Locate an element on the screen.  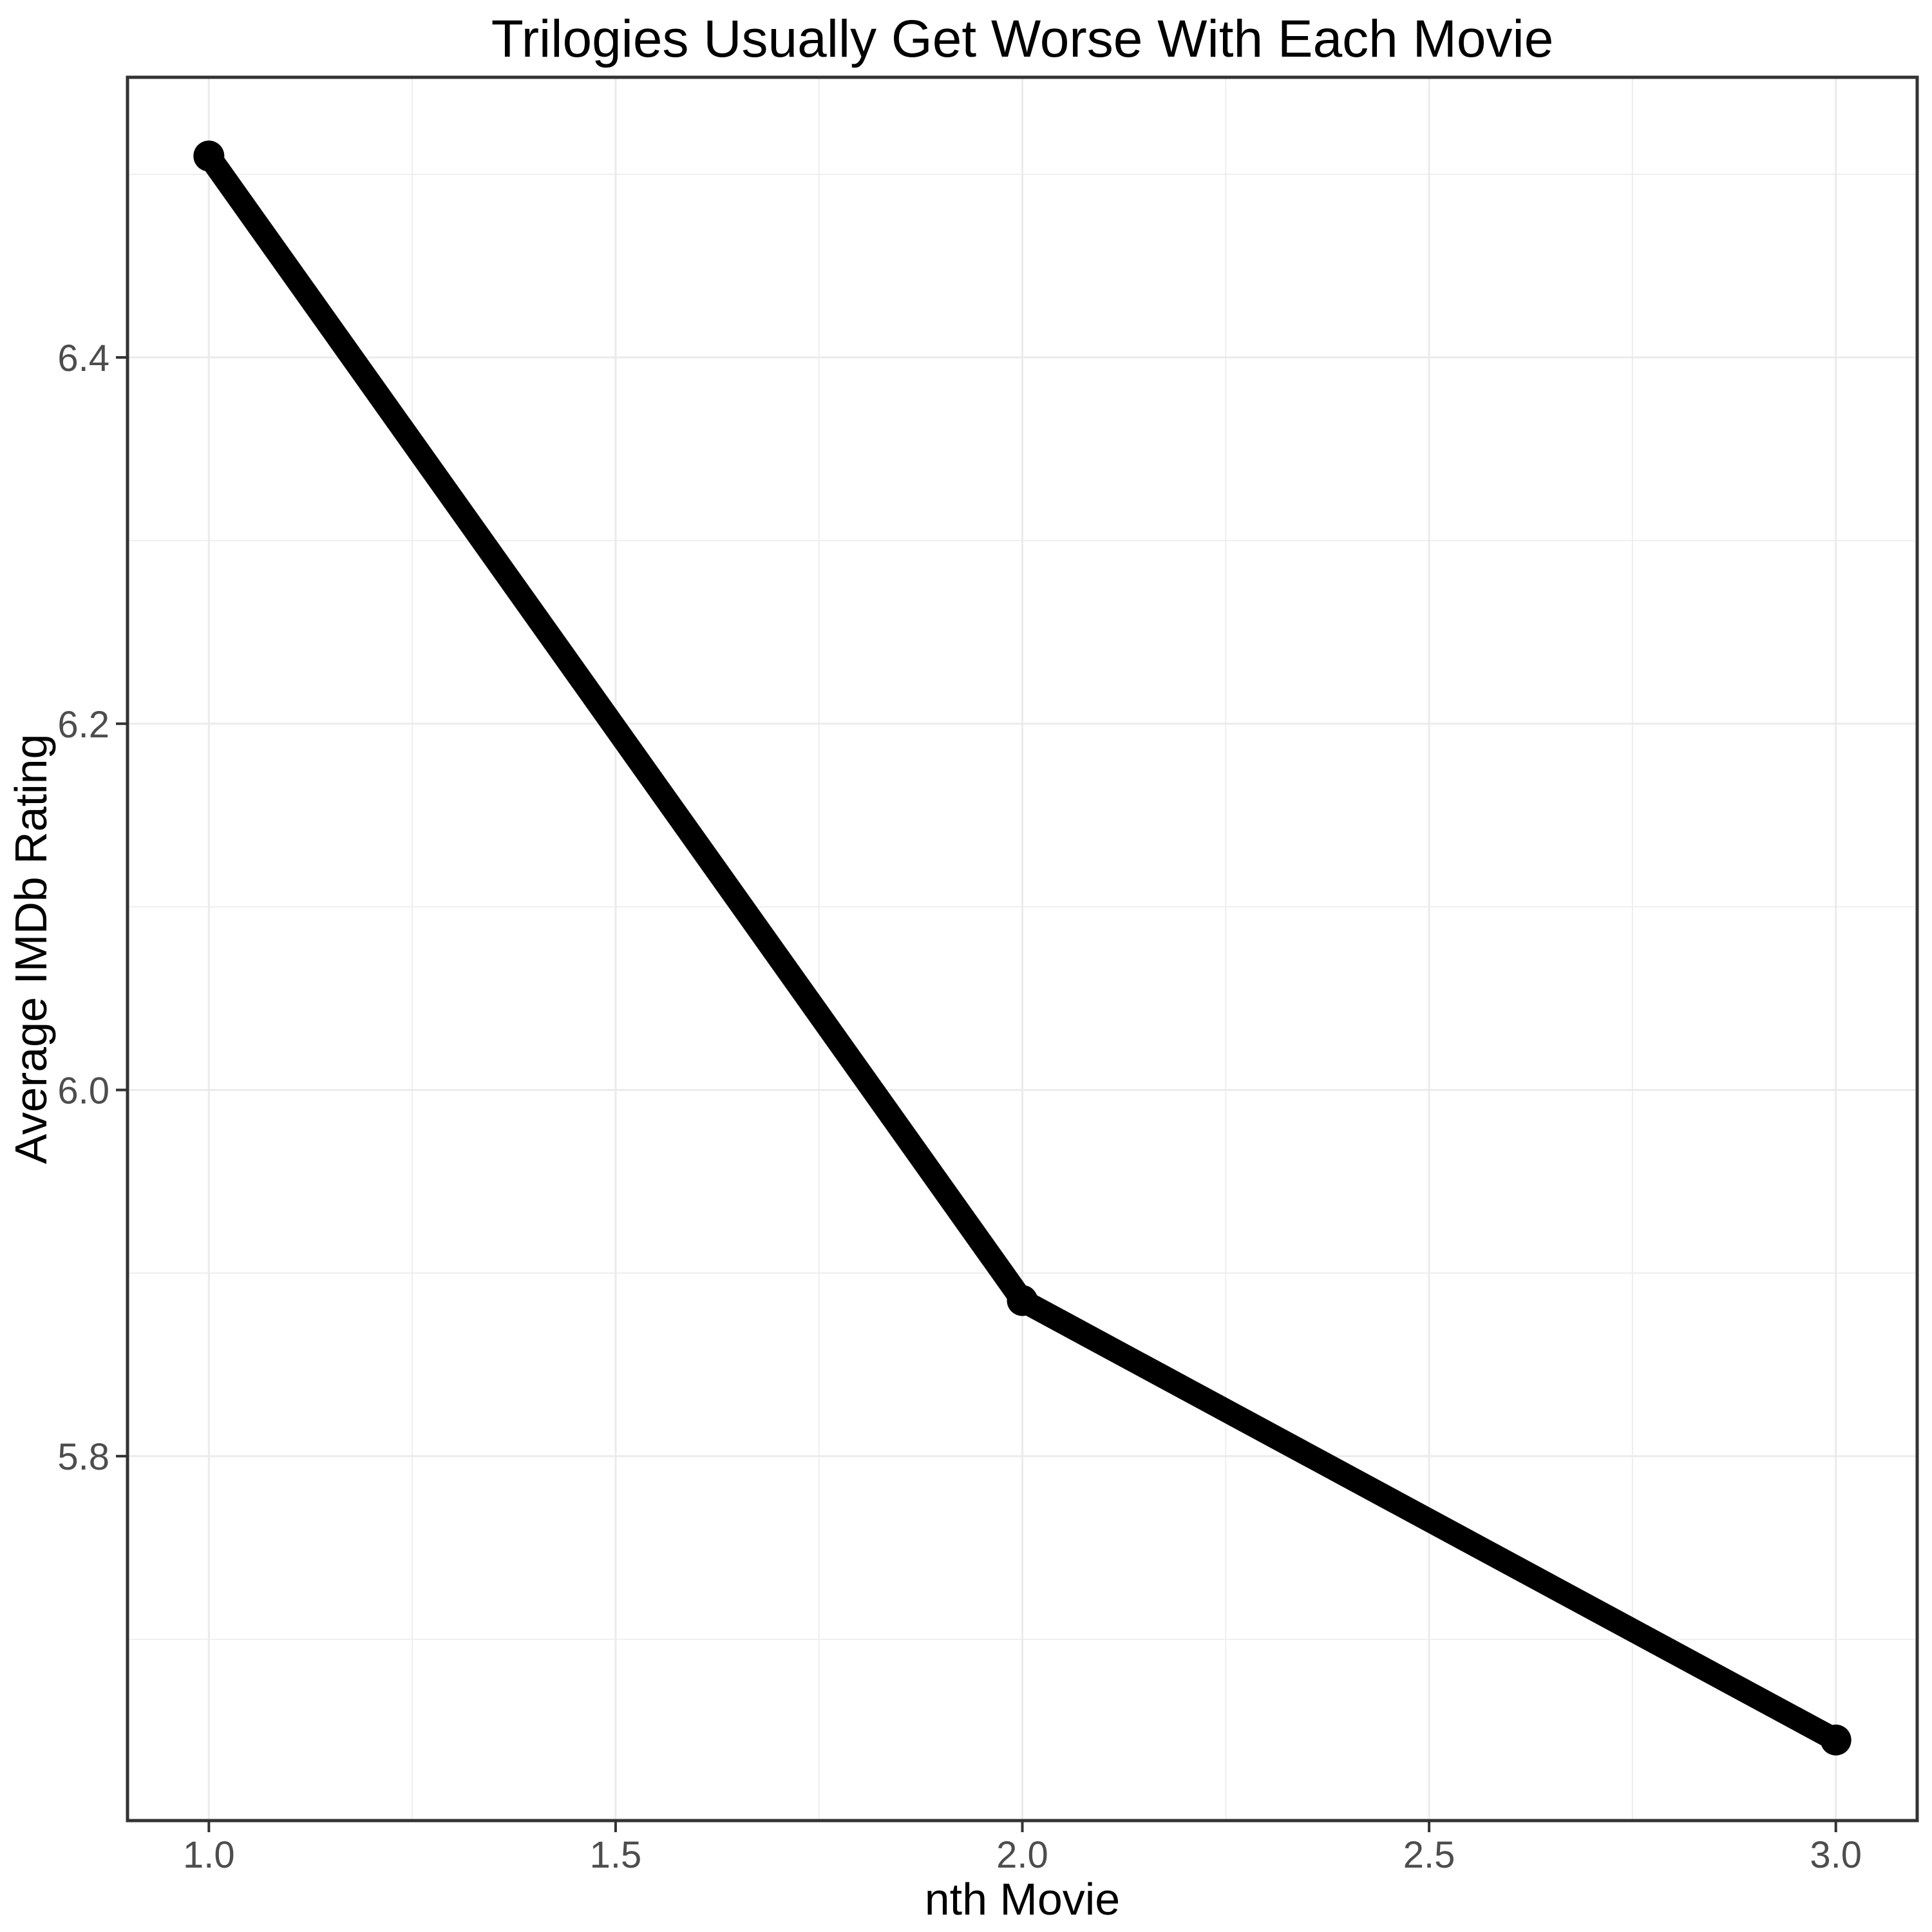
y-axis-title: Average IMDb Rating is located at coordinates (31, 949).